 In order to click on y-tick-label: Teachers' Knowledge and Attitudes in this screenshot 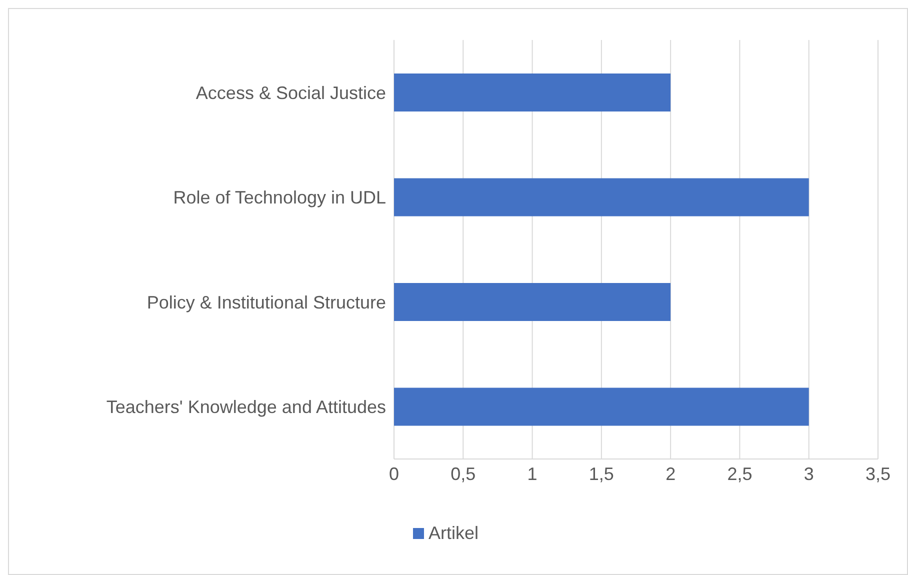, I will do `click(246, 407)`.